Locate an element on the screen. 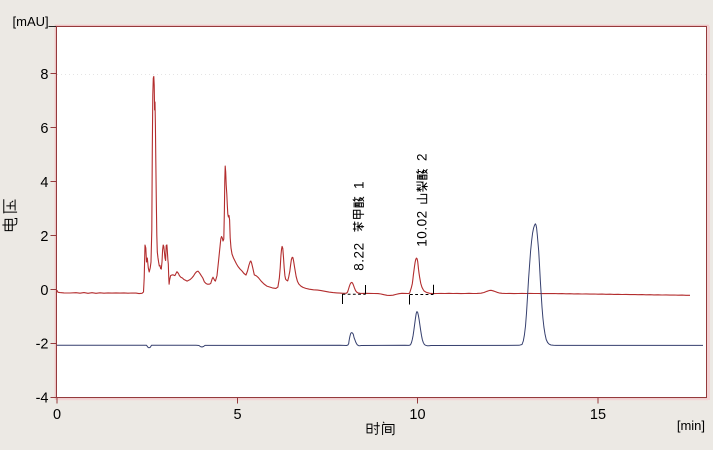  svg-text: 8 is located at coordinates (44, 75).